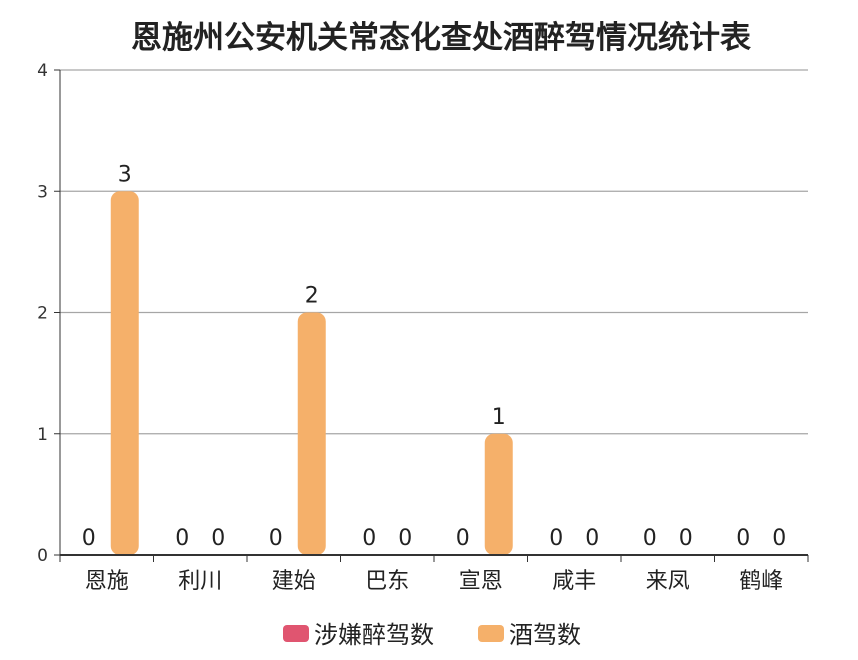  Describe the element at coordinates (107, 581) in the screenshot. I see `x-tick-label: 恩施` at that location.